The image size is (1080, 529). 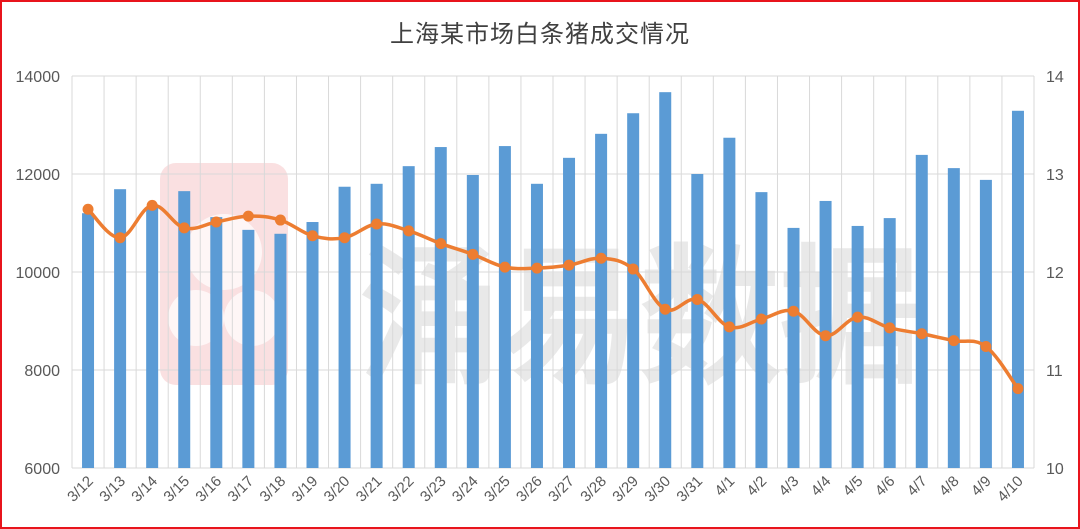 I want to click on x-tick-label: 4/8, so click(x=949, y=486).